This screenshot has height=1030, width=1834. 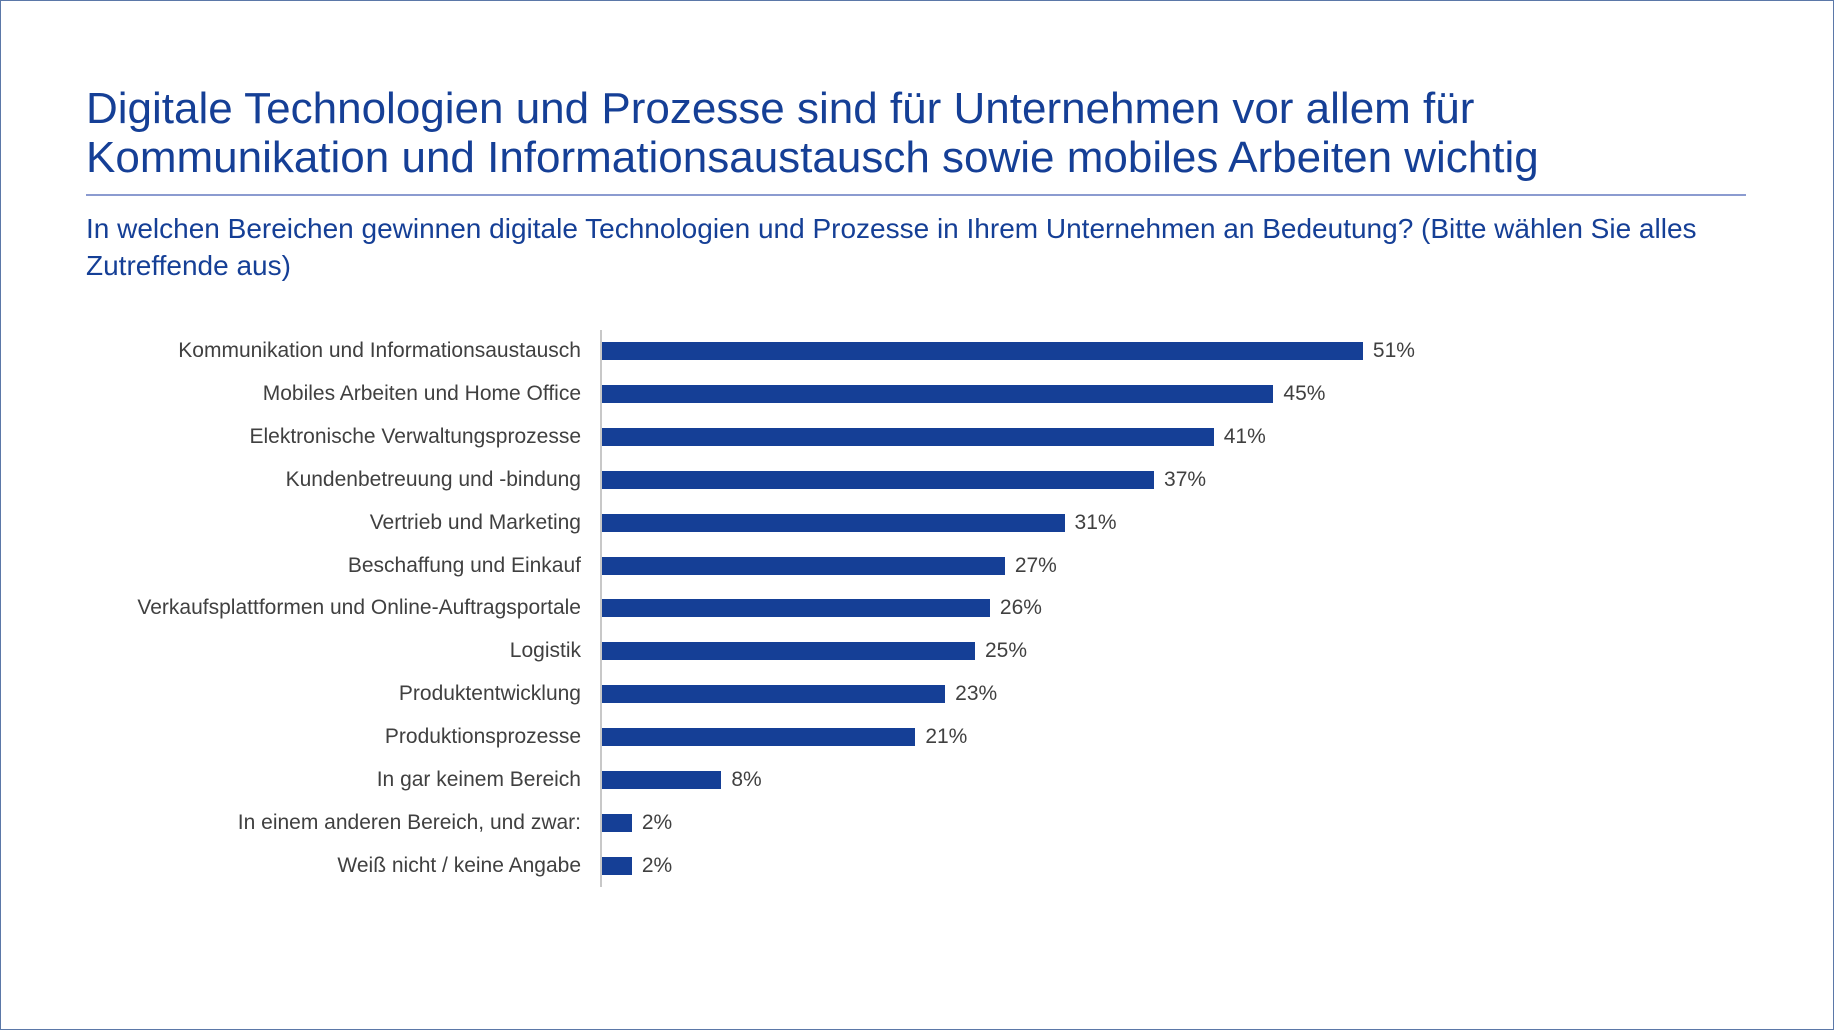 I want to click on data-label: 21%, so click(x=946, y=737).